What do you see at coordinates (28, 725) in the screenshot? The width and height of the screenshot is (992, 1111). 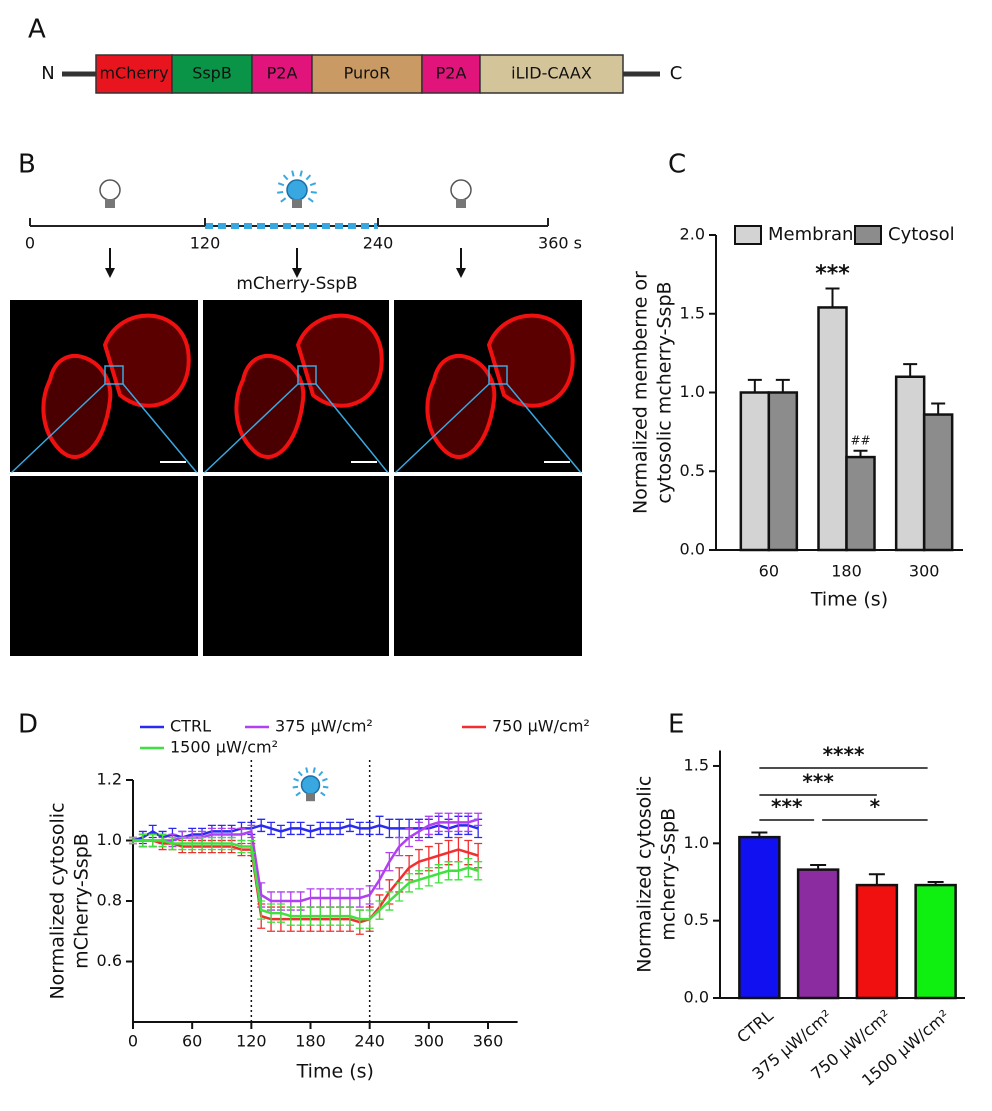 I see `panel-label: D` at bounding box center [28, 725].